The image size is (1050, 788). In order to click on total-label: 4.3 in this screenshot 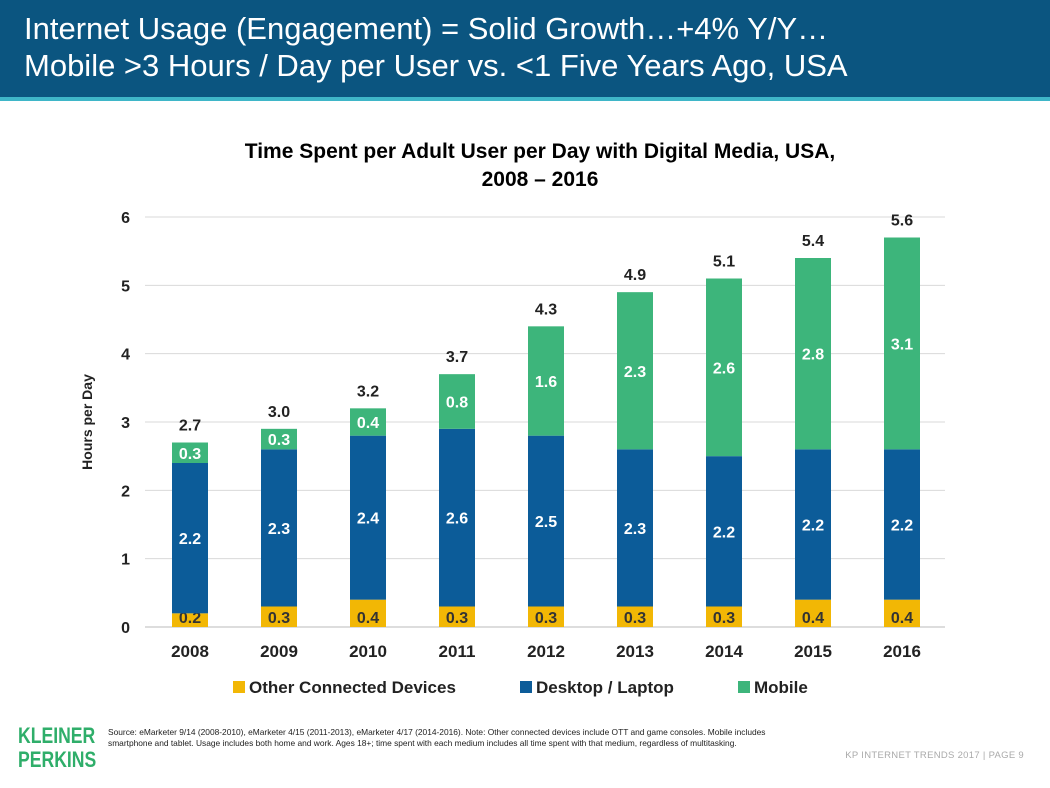, I will do `click(546, 309)`.